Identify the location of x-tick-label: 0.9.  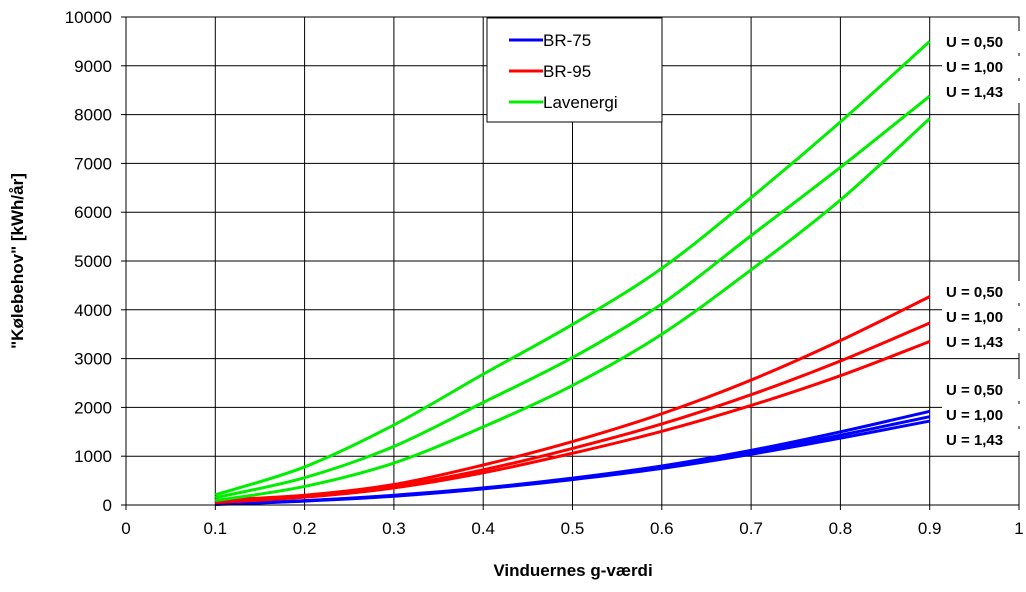
(930, 528).